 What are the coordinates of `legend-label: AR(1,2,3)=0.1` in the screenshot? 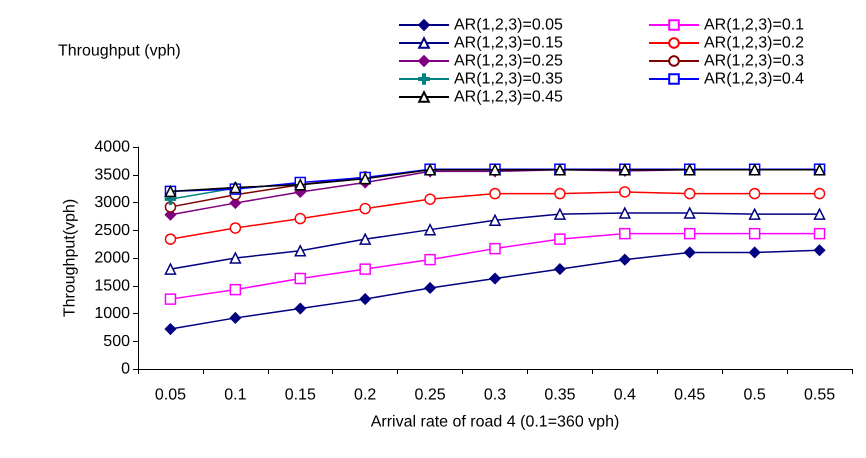 It's located at (754, 25).